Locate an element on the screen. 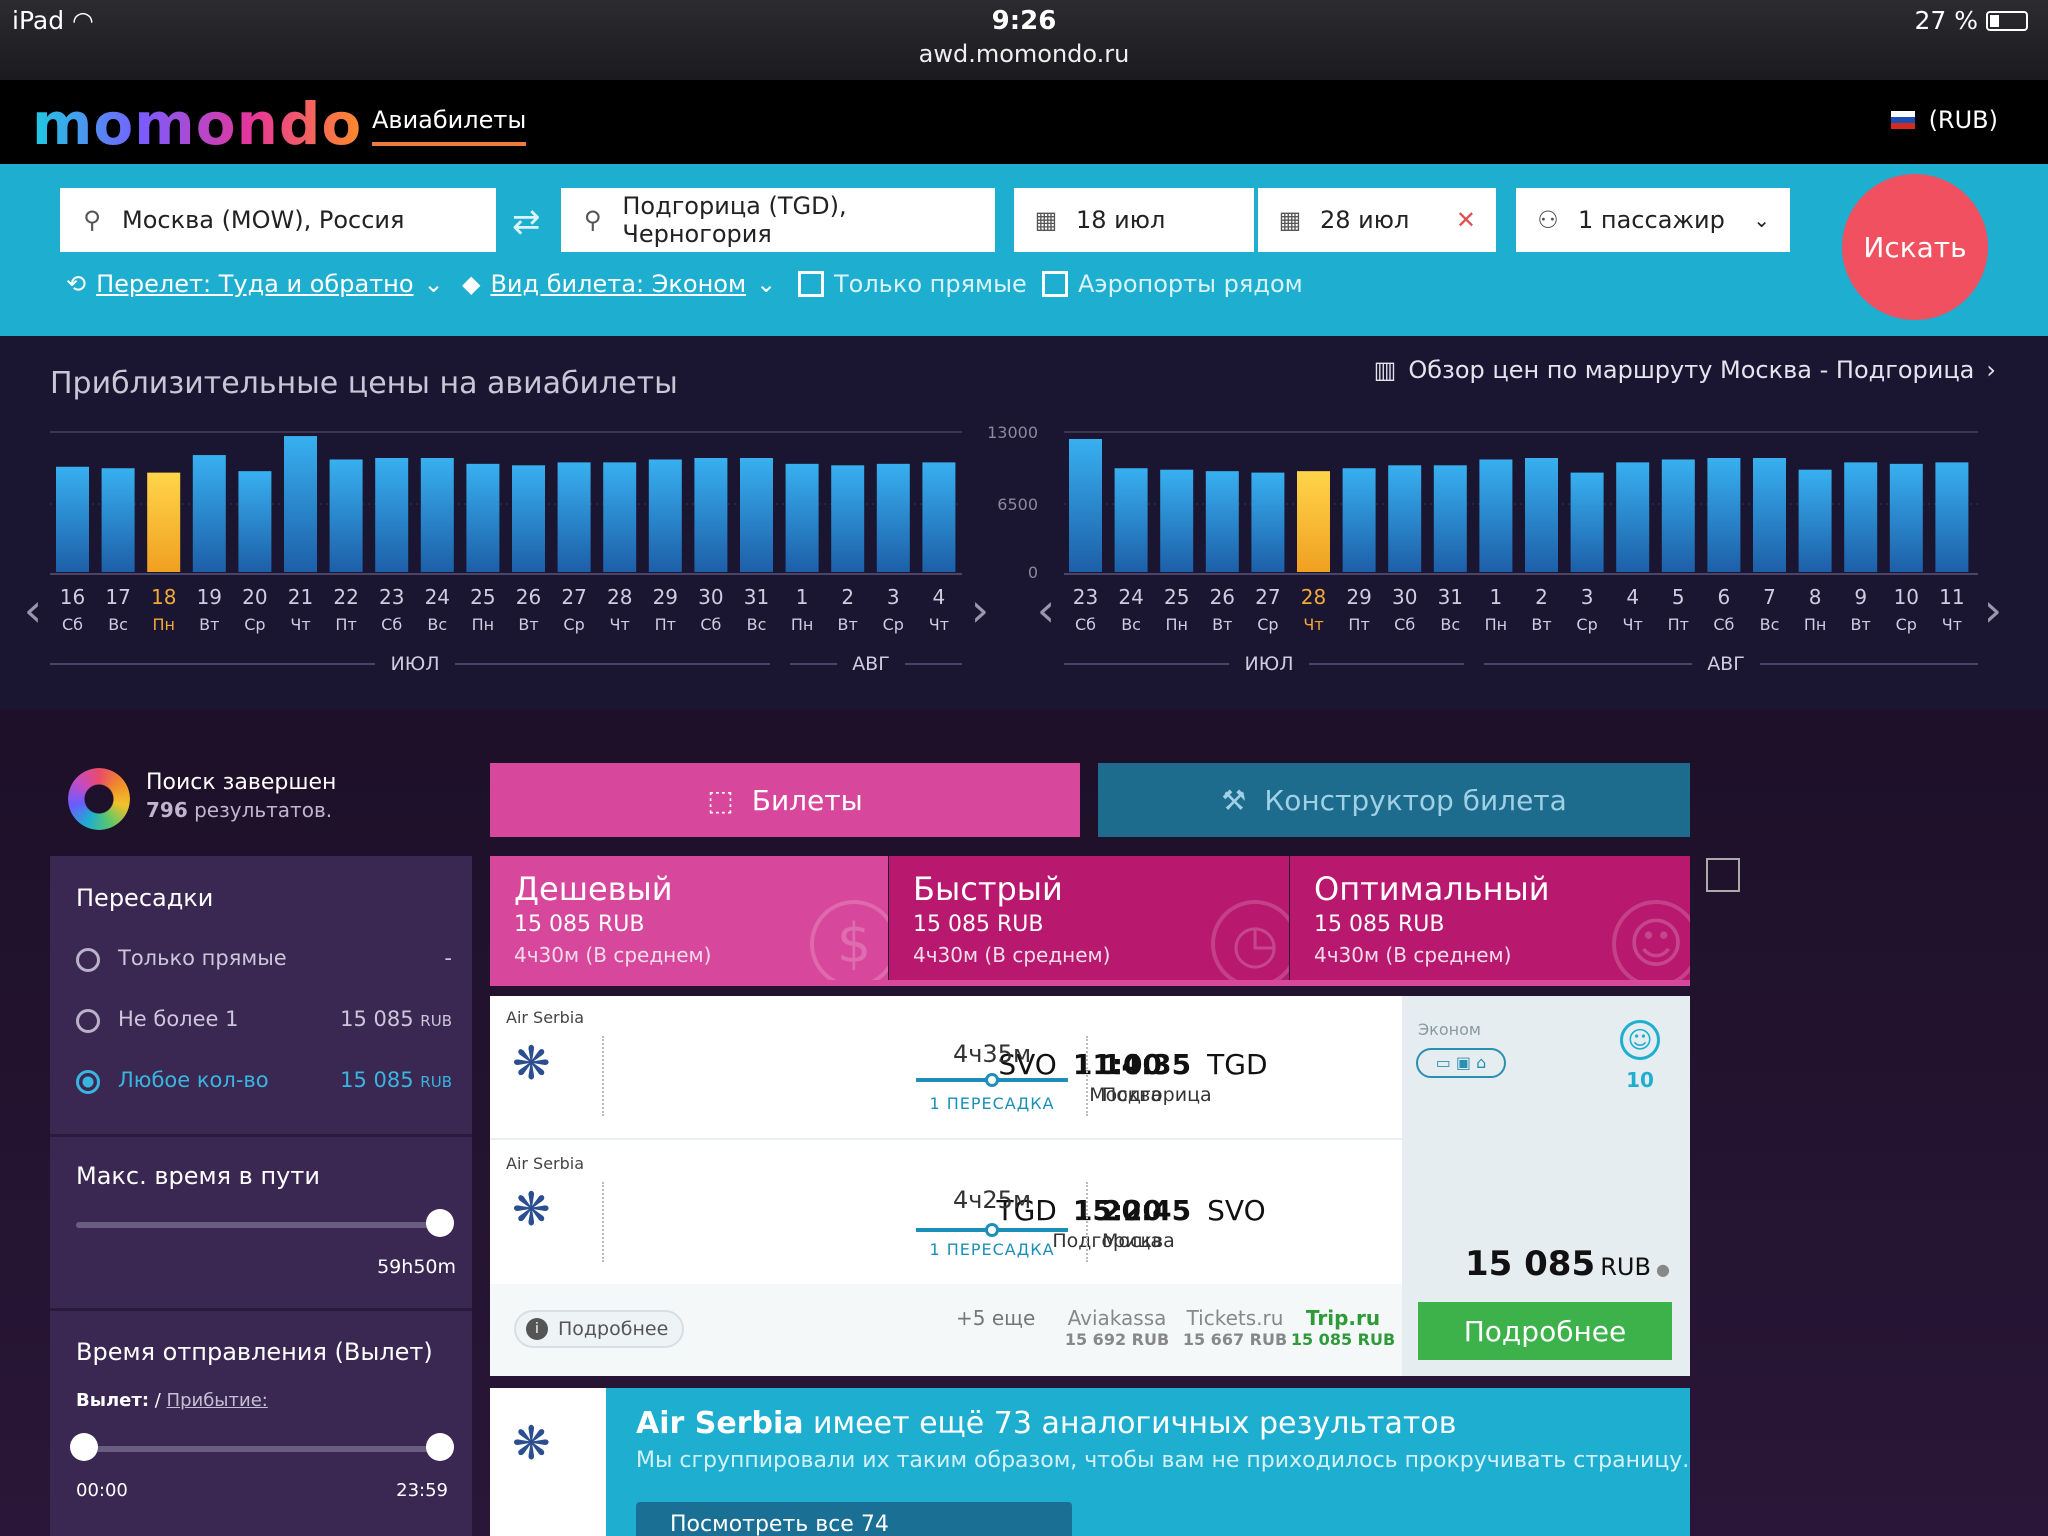  stops-option-label: Не более 1 is located at coordinates (178, 1019).